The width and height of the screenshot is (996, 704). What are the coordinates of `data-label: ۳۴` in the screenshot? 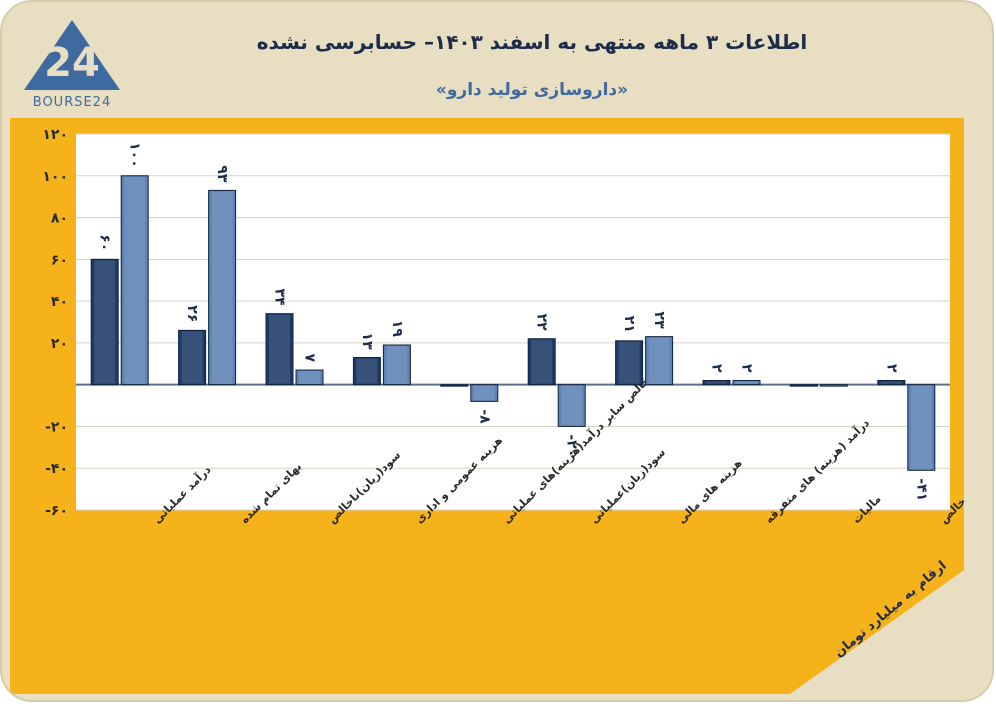 It's located at (280, 298).